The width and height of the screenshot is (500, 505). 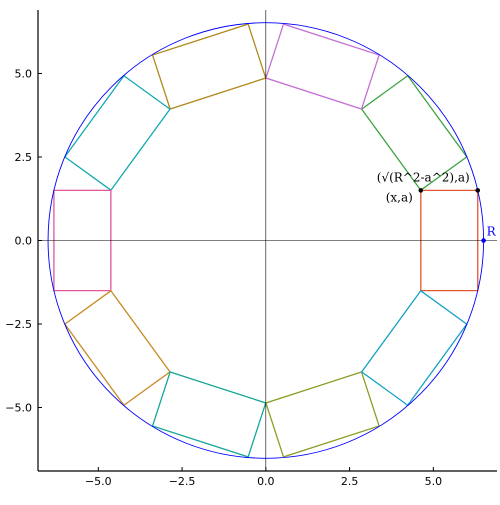 I want to click on y-tick-label: −2.5, so click(x=18, y=324).